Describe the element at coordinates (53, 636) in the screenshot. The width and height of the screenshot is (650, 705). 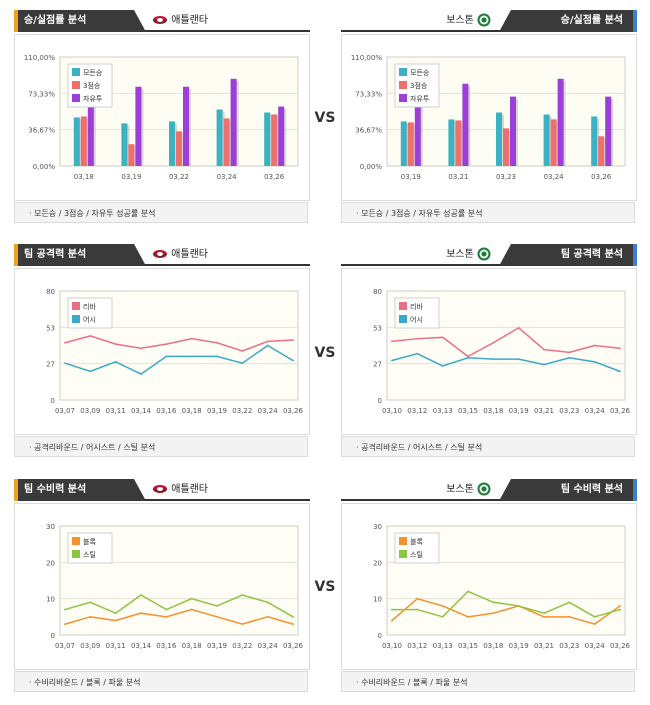
I see `y-tick-label: 0` at that location.